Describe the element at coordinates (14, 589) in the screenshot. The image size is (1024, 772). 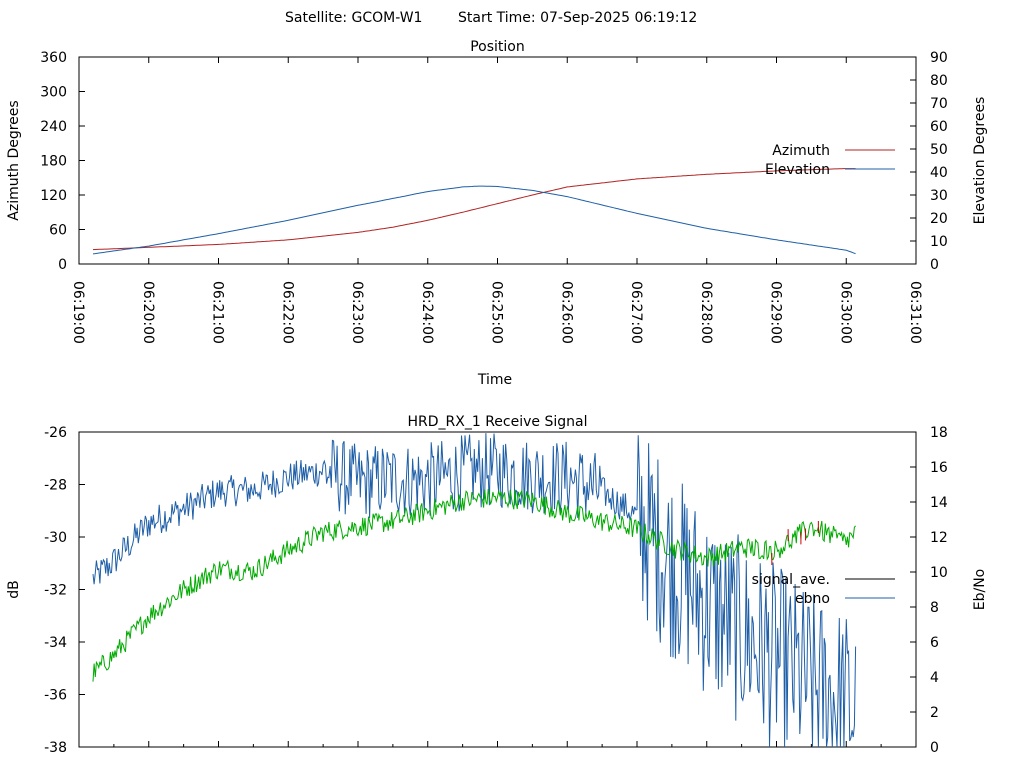
I see `left-axis-label: dB` at that location.